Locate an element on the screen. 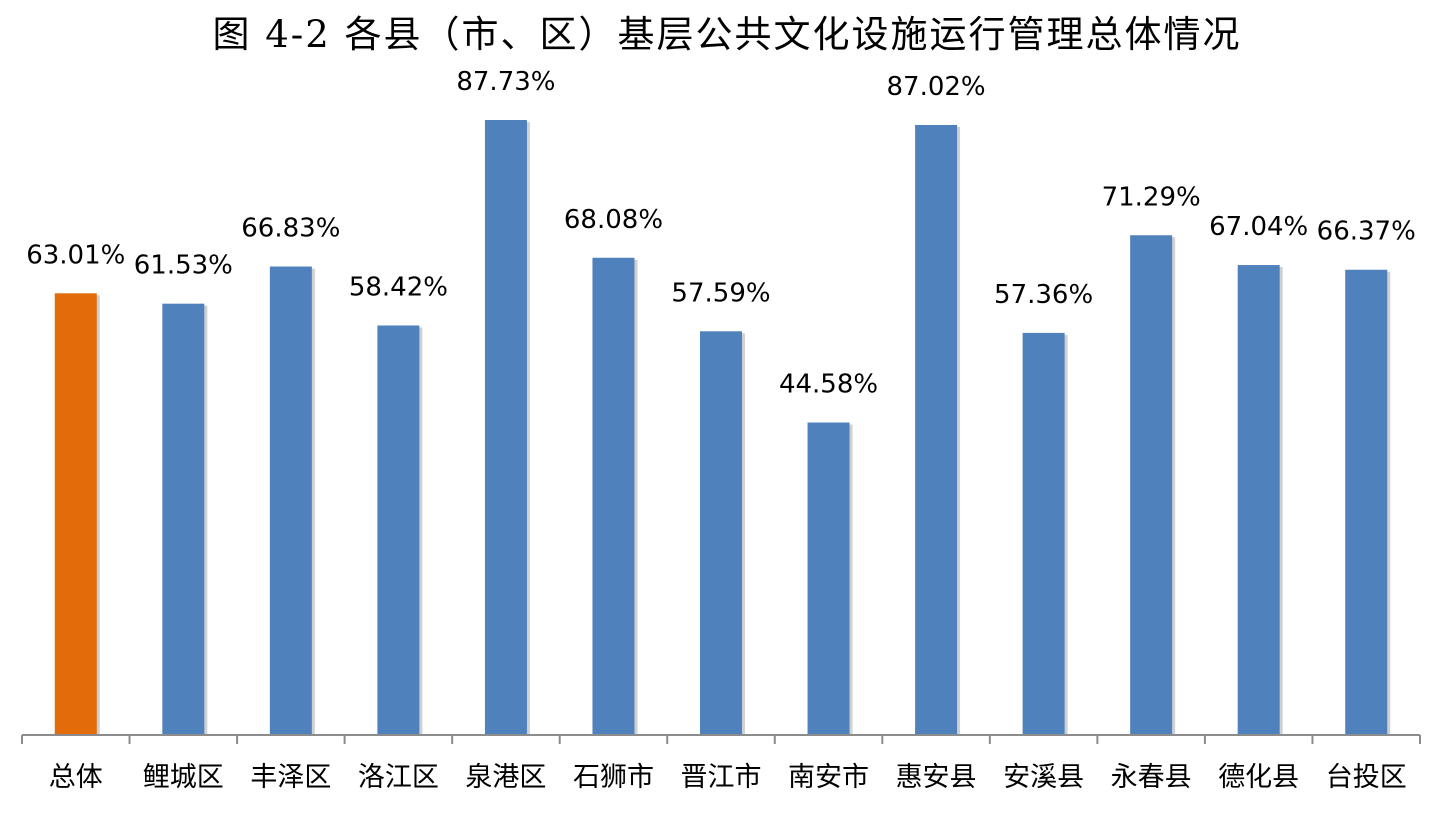  value-label: 68.08% is located at coordinates (613, 220).